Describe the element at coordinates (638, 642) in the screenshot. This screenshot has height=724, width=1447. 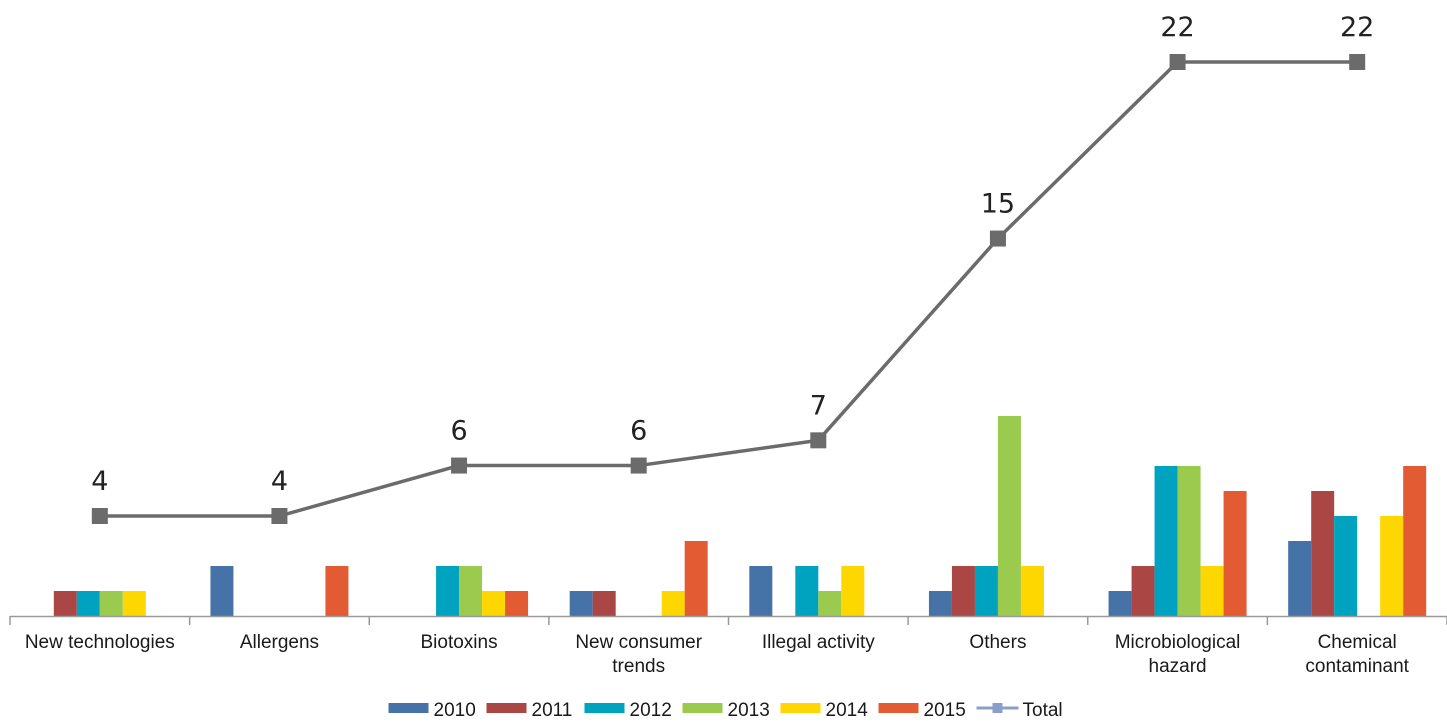
I see `category-label: New consumer` at that location.